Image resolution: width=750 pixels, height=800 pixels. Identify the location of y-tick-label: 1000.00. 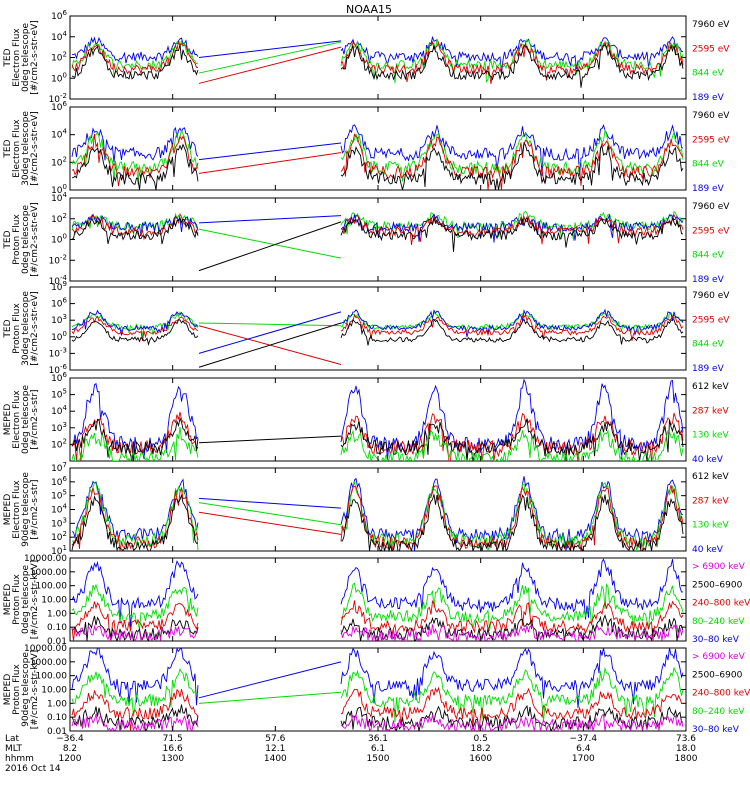
(48, 573).